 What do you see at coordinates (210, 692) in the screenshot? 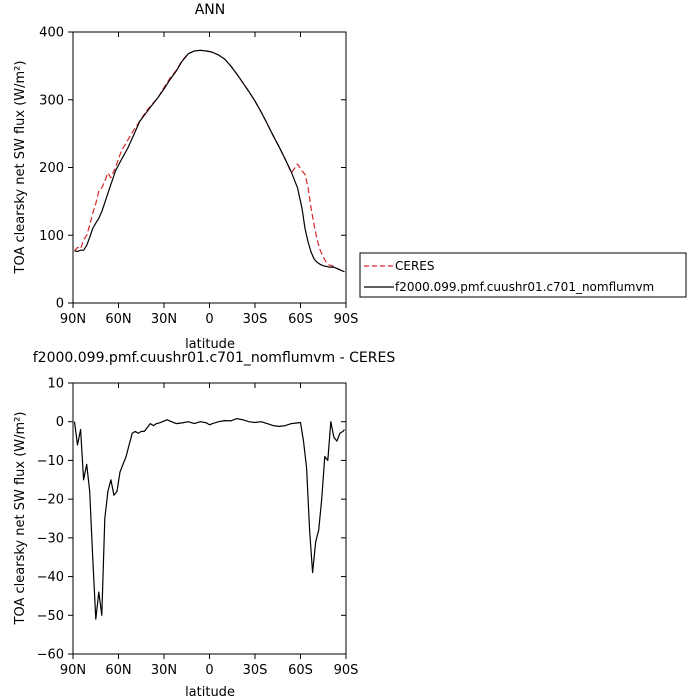
I see `bottom-x-axis-label: latitude` at bounding box center [210, 692].